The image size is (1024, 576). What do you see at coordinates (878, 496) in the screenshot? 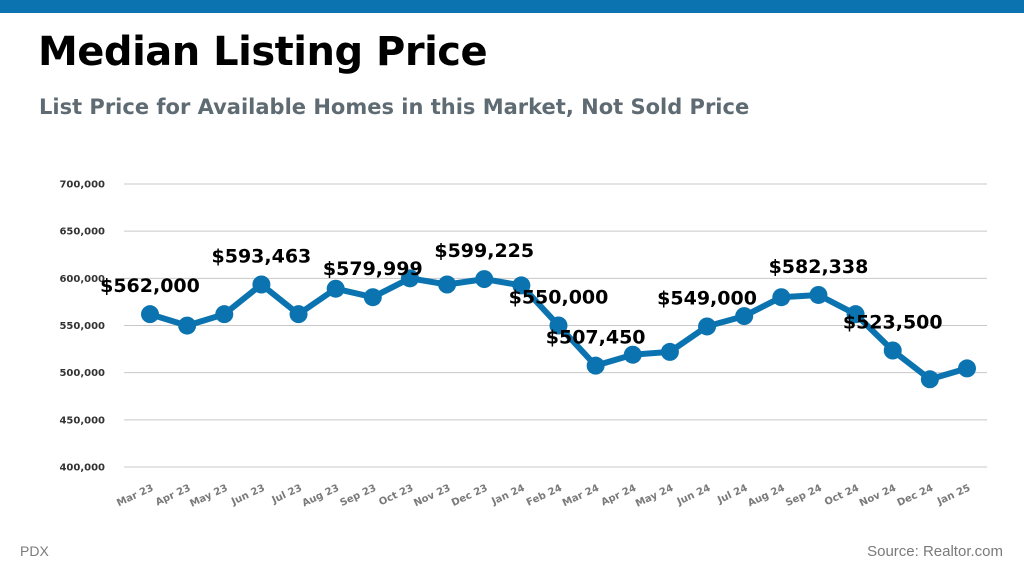
I see `x-tick-label: Nov 24` at bounding box center [878, 496].